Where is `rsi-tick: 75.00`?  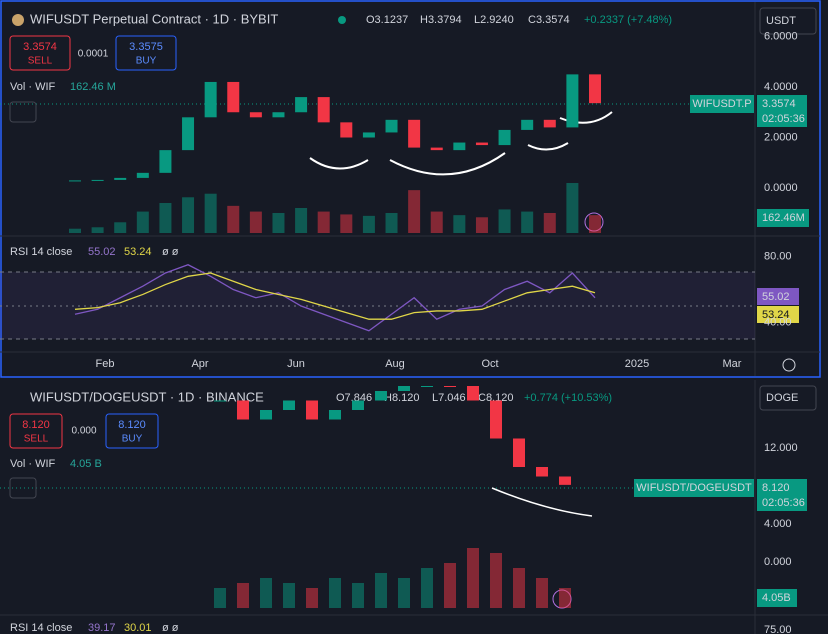
rsi-tick: 75.00 is located at coordinates (778, 629).